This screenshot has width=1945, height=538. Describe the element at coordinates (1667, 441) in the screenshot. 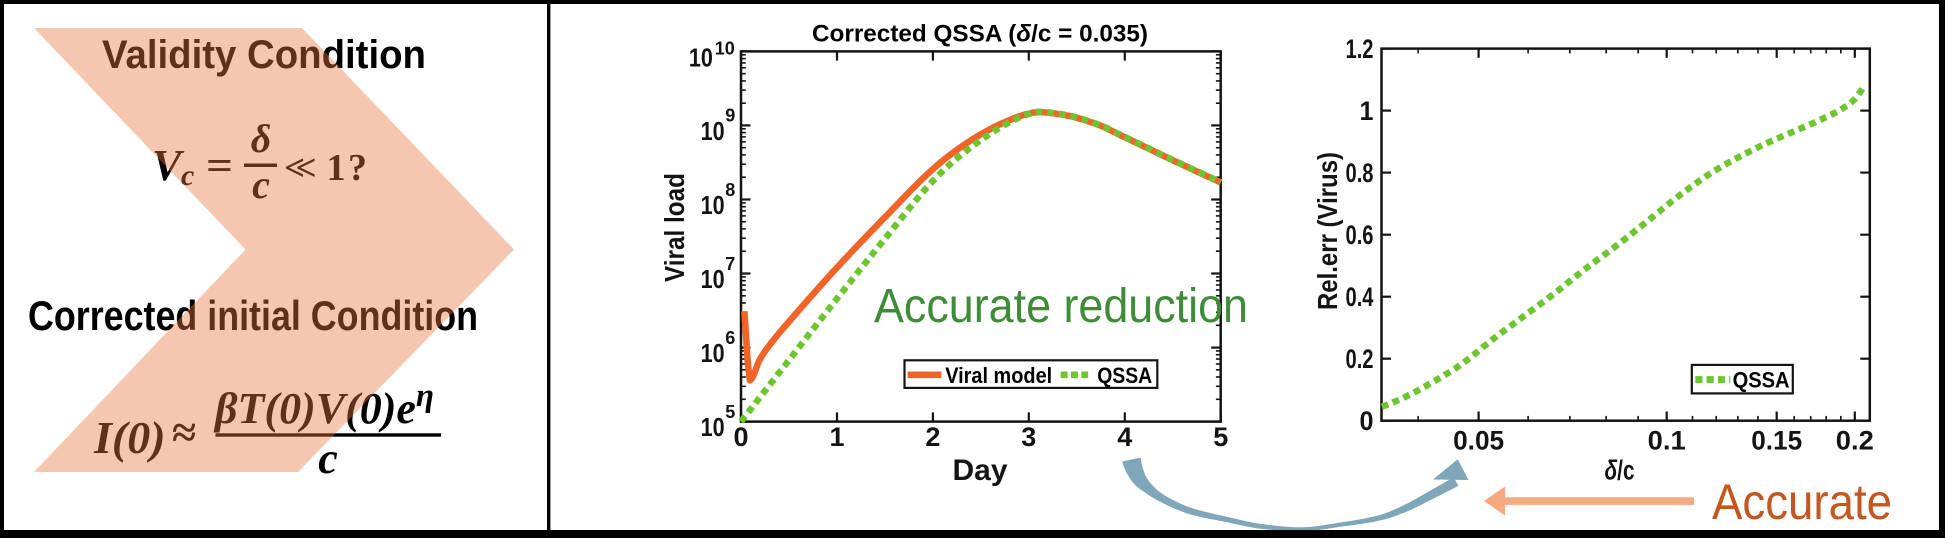

I see `svg-text: 0.1` at that location.